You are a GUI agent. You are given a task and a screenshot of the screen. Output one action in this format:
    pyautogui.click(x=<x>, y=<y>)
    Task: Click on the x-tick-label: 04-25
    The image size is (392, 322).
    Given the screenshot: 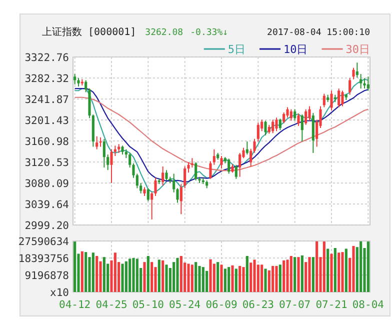 What is the action you would take?
    pyautogui.click(x=112, y=305)
    